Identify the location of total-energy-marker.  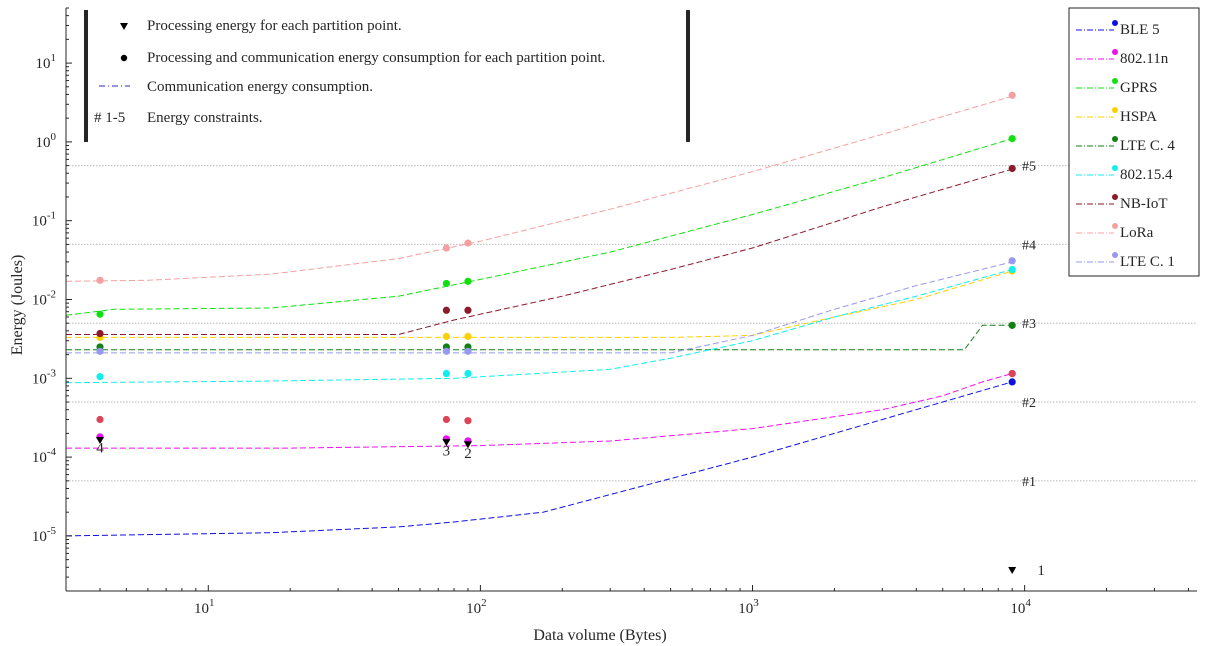
(124, 58).